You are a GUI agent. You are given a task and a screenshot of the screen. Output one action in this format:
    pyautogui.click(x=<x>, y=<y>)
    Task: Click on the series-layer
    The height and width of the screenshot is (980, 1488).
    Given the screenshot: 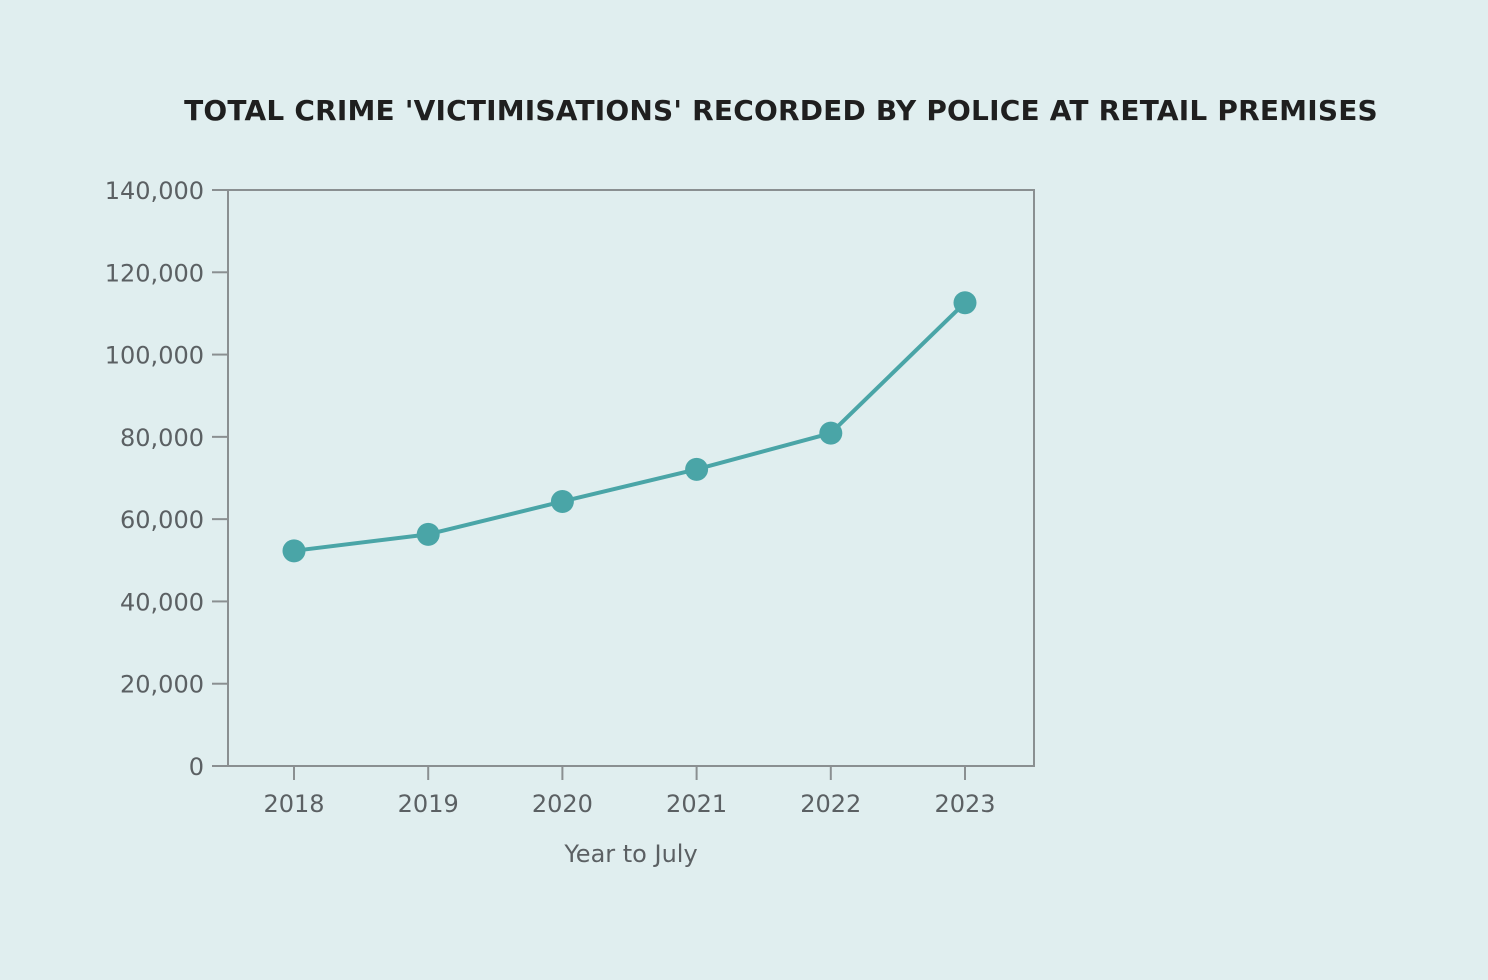 What is the action you would take?
    pyautogui.click(x=629, y=427)
    